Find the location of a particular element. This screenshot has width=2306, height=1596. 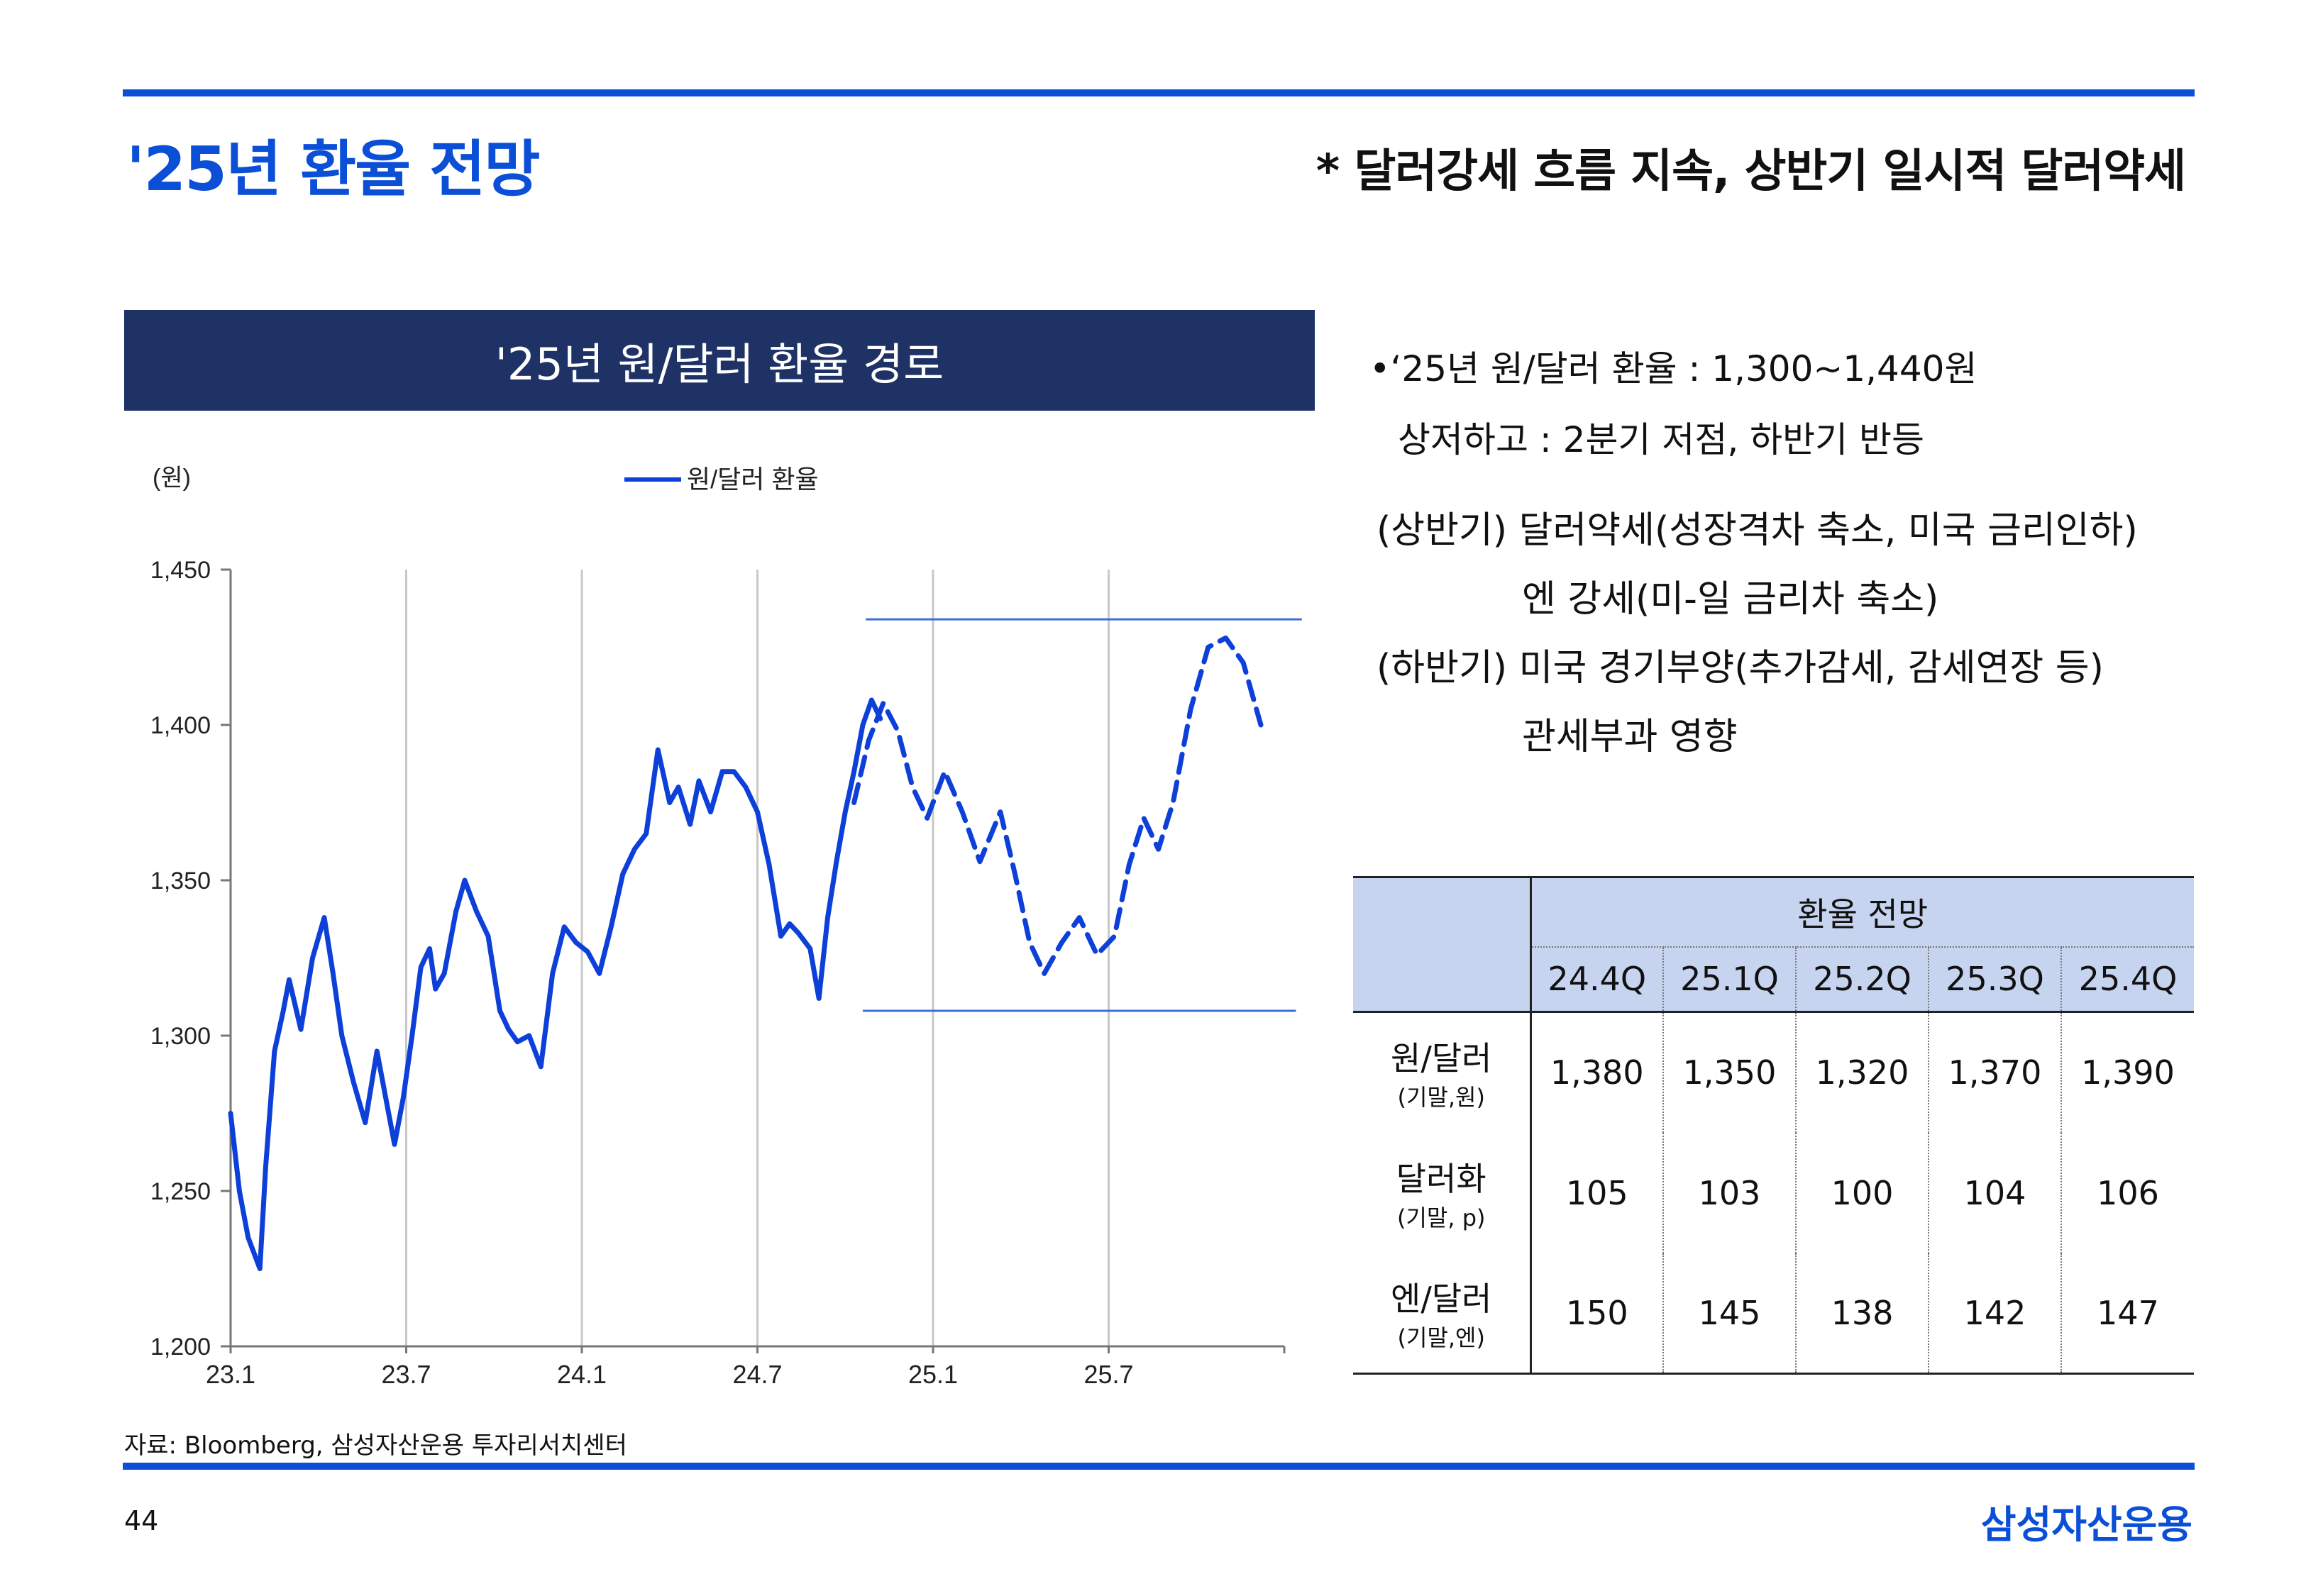

x-tick-label: 25.1 is located at coordinates (933, 1374).